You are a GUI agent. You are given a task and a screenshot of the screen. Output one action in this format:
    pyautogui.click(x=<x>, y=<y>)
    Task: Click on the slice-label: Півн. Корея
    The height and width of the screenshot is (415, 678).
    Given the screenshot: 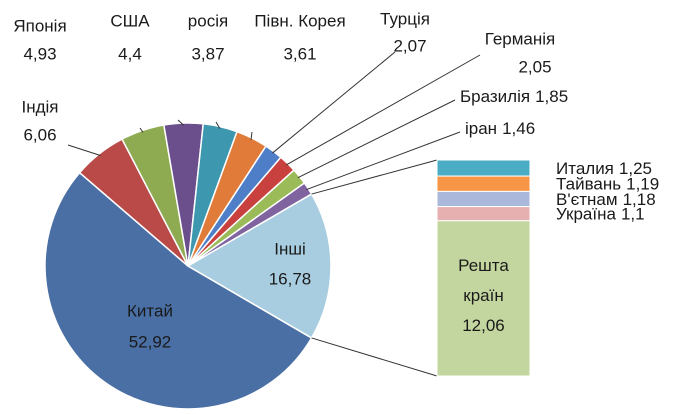 What is the action you would take?
    pyautogui.click(x=299, y=20)
    